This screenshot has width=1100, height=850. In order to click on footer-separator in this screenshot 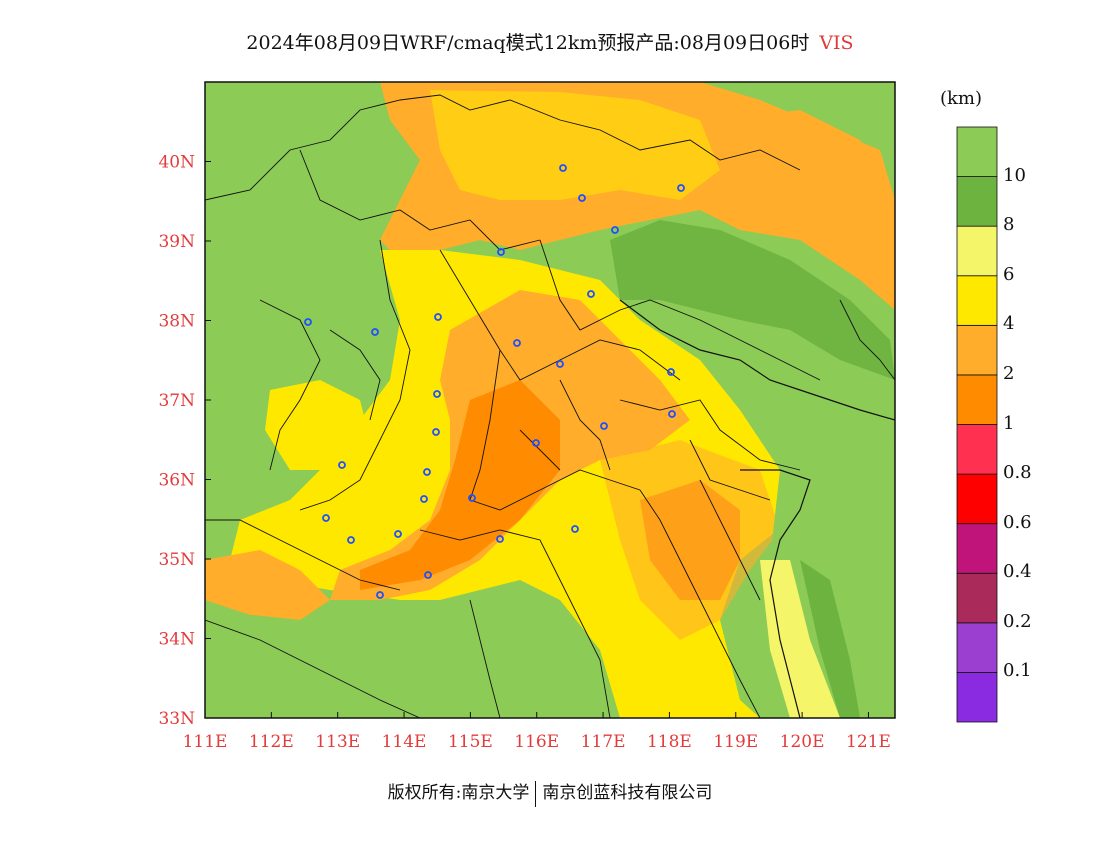, I will do `click(536, 793)`.